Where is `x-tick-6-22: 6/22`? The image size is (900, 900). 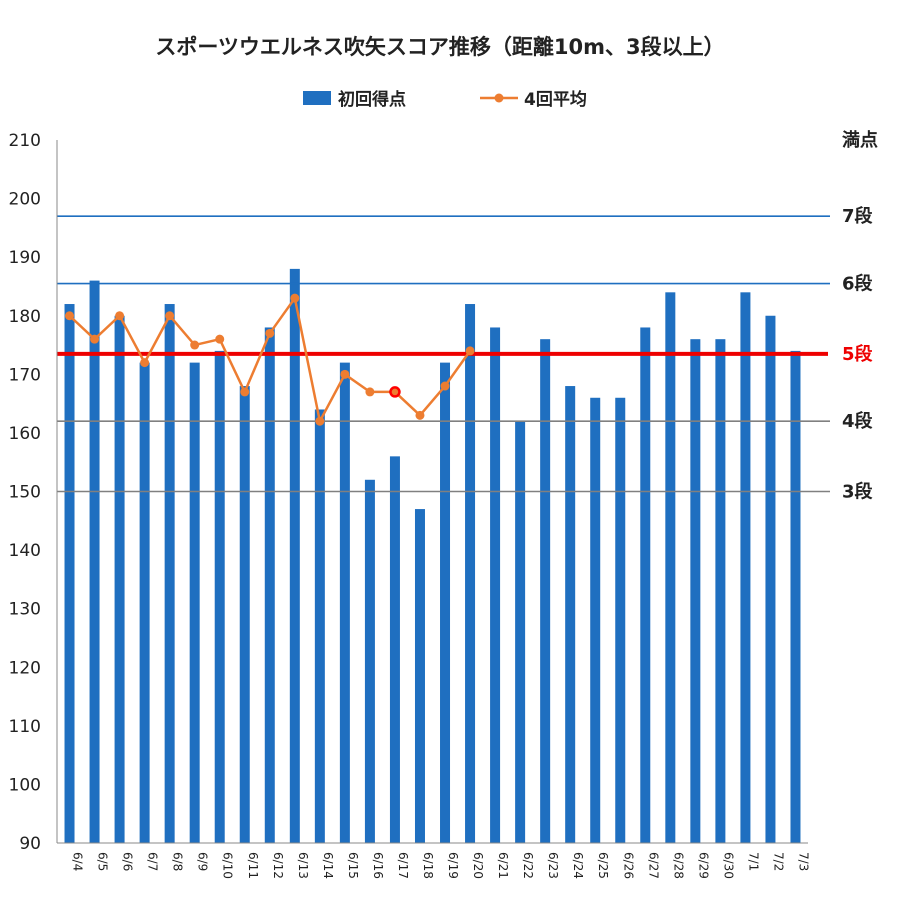
x-tick-6-22: 6/22 is located at coordinates (528, 865).